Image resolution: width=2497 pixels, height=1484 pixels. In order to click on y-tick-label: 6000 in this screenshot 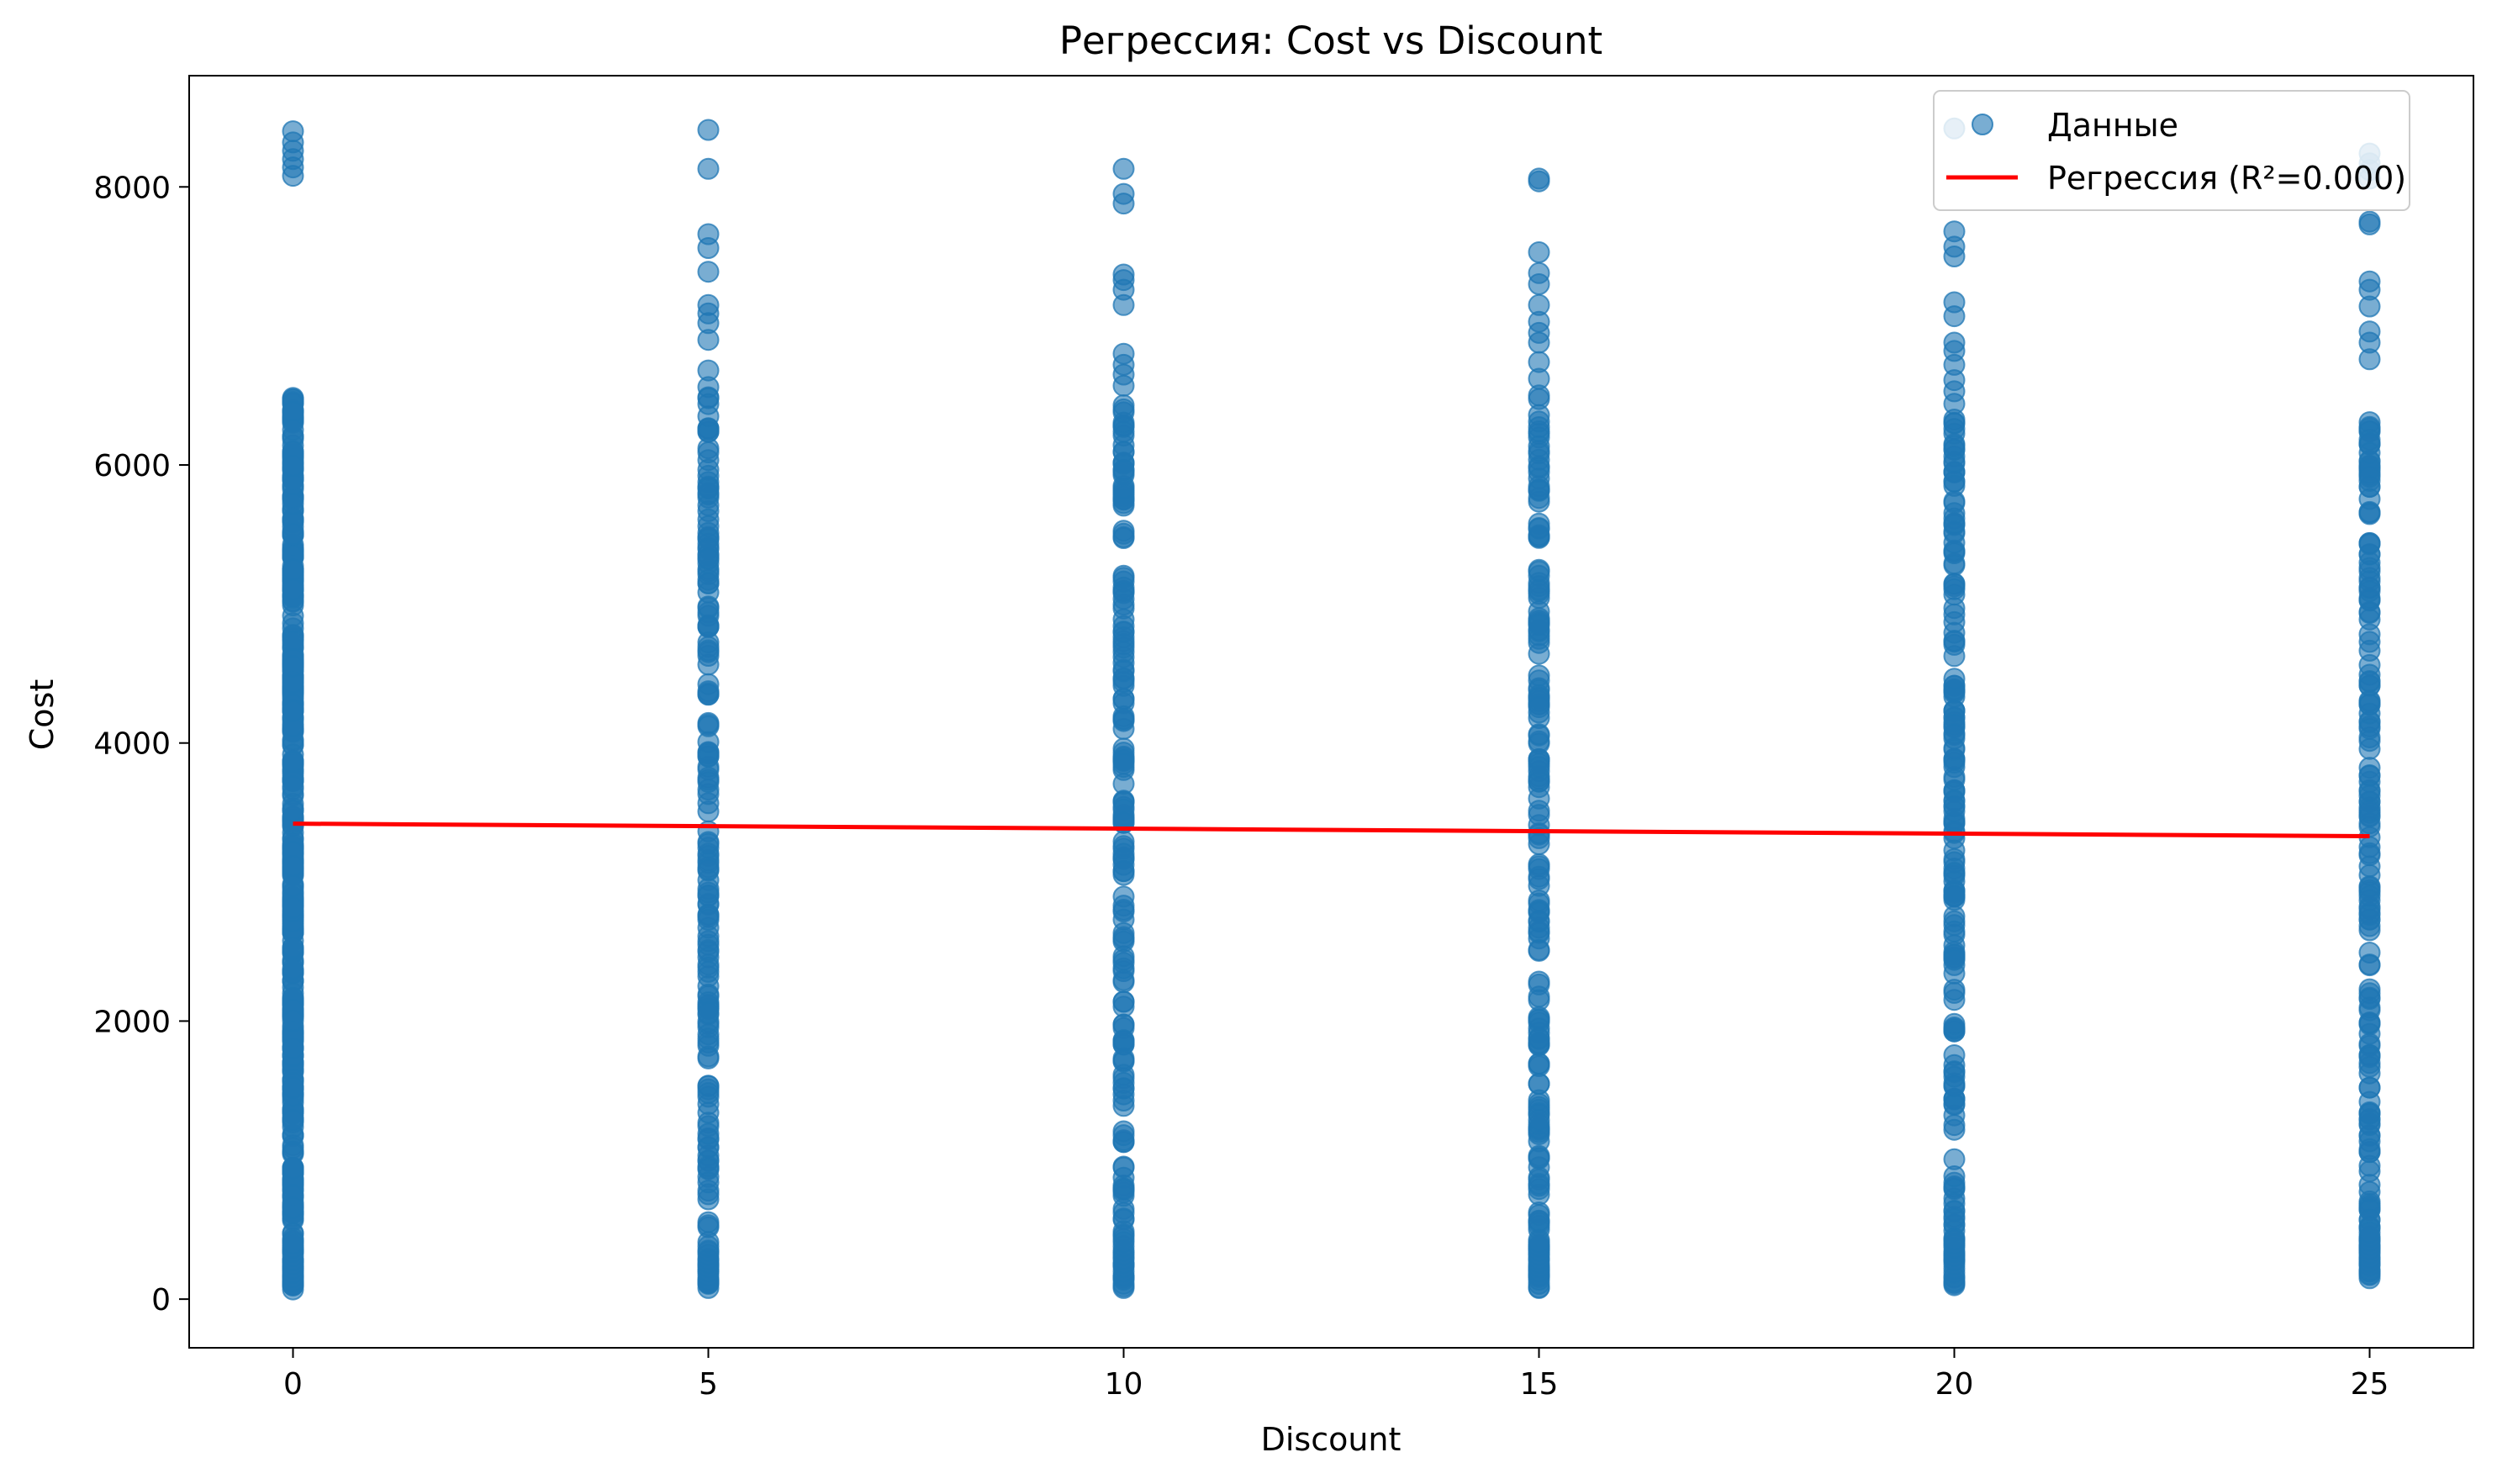, I will do `click(132, 466)`.